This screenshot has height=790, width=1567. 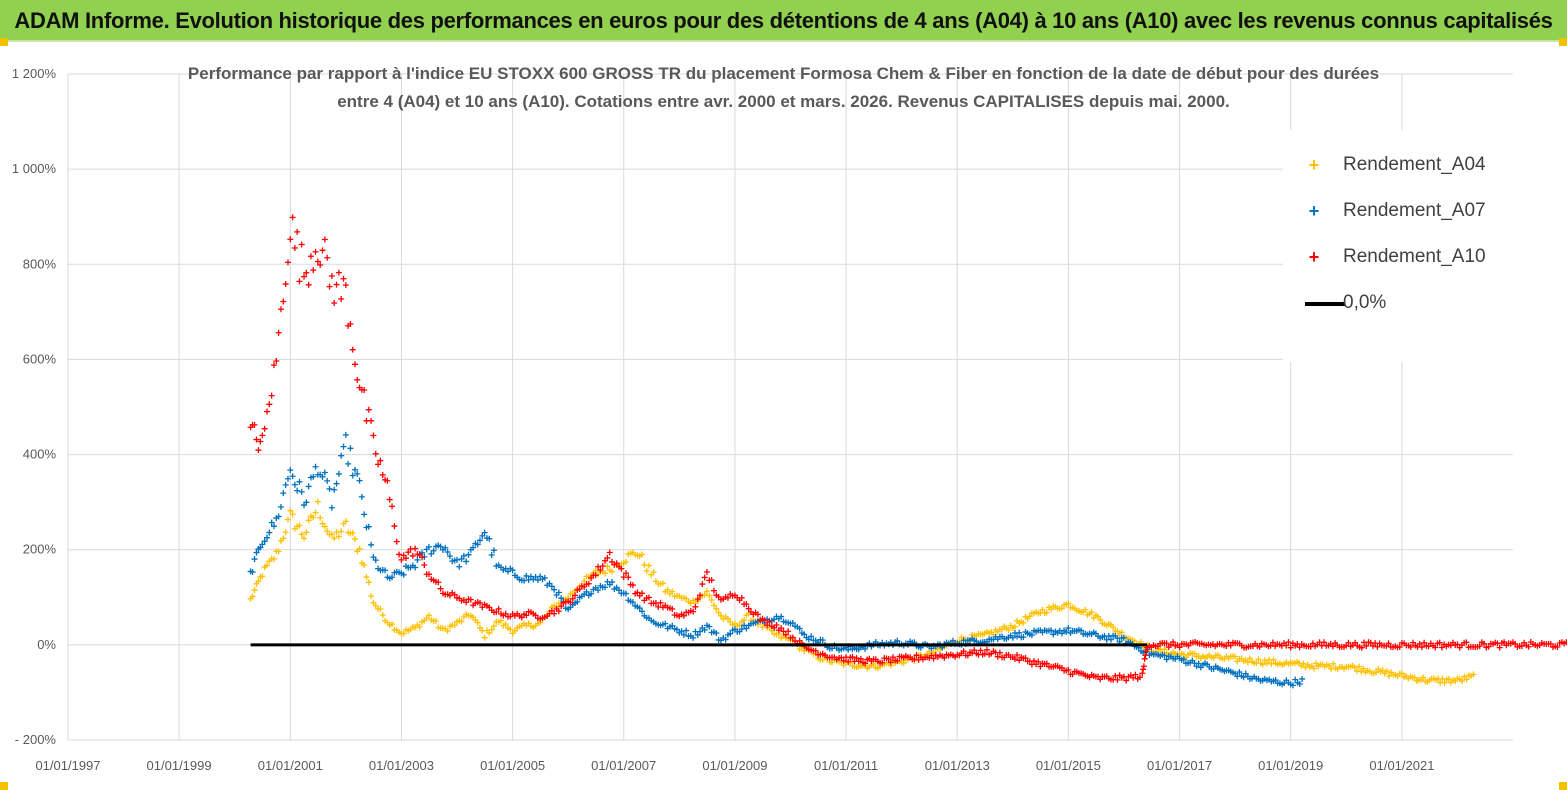 What do you see at coordinates (4, 786) in the screenshot?
I see `corner-handle-bottom-left` at bounding box center [4, 786].